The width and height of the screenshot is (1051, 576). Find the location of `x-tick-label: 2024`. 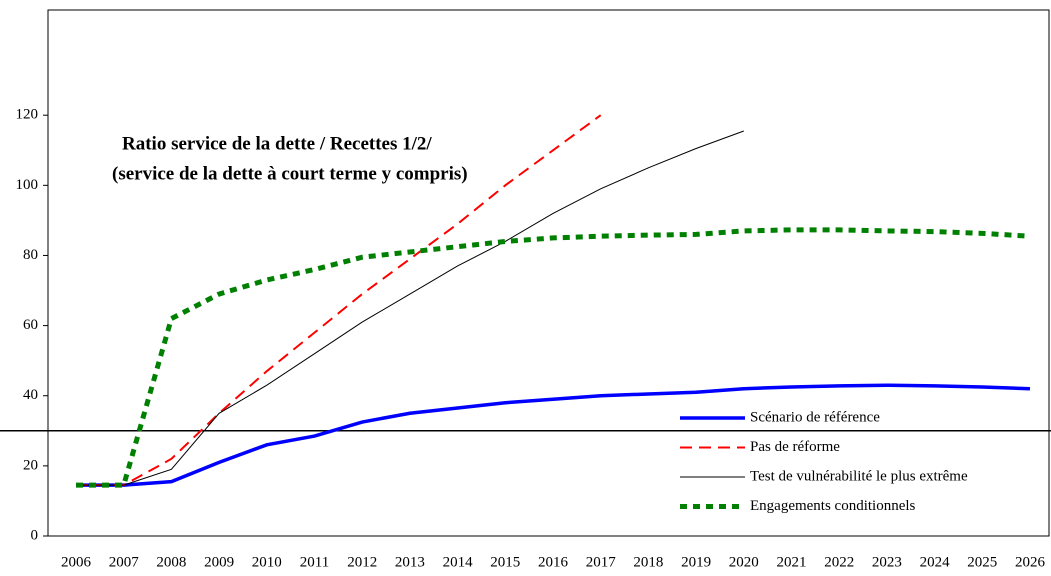

x-tick-label: 2024 is located at coordinates (935, 562).